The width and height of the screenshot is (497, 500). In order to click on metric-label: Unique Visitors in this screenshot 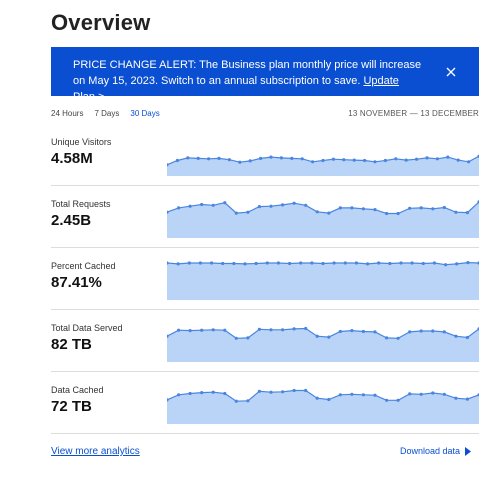, I will do `click(81, 142)`.